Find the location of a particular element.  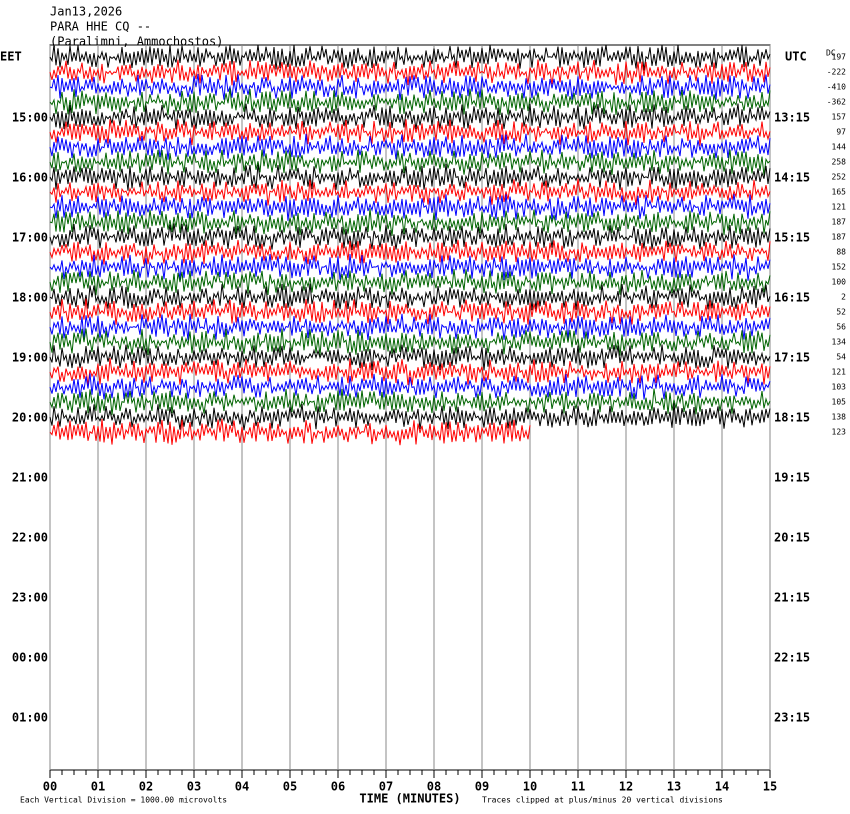

dc-value: 157 is located at coordinates (839, 117).